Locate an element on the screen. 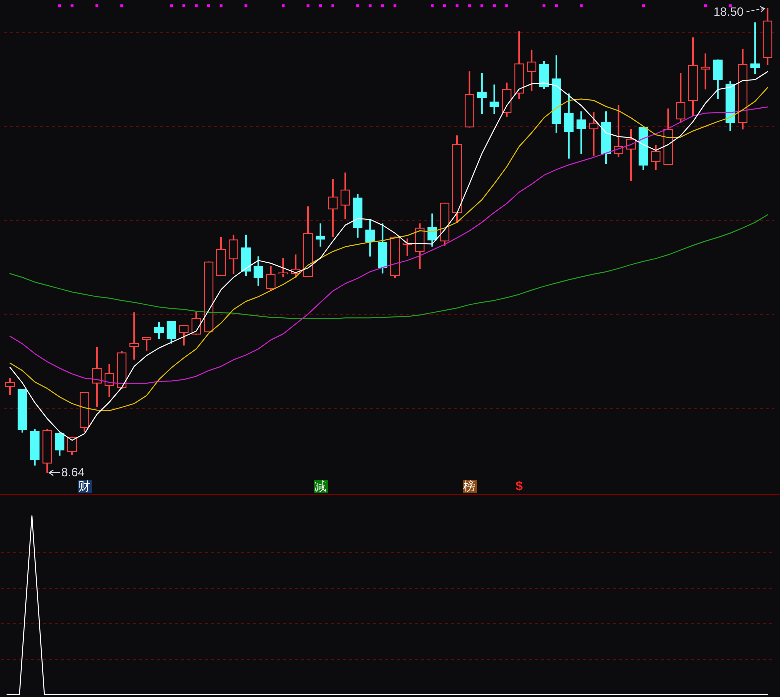  text: 财 is located at coordinates (84, 486).